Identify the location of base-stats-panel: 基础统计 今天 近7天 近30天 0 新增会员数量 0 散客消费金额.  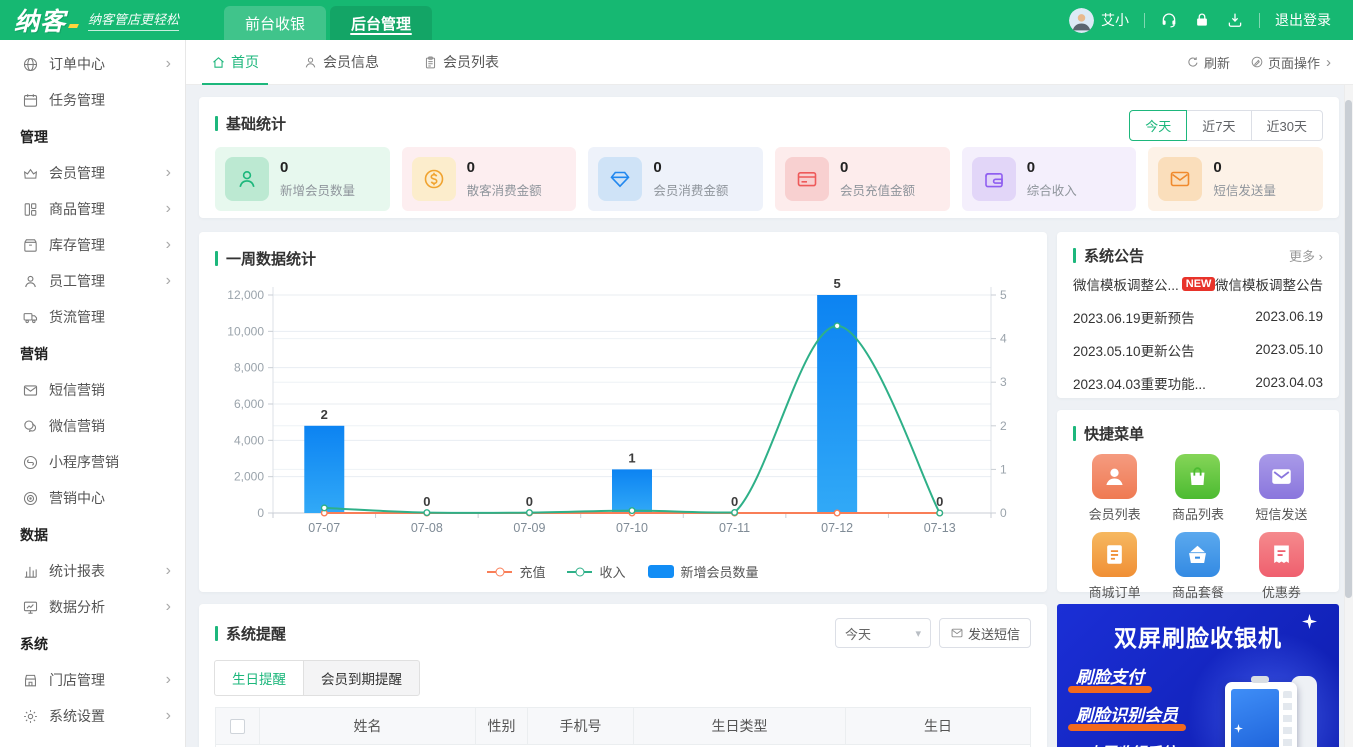
(769, 157).